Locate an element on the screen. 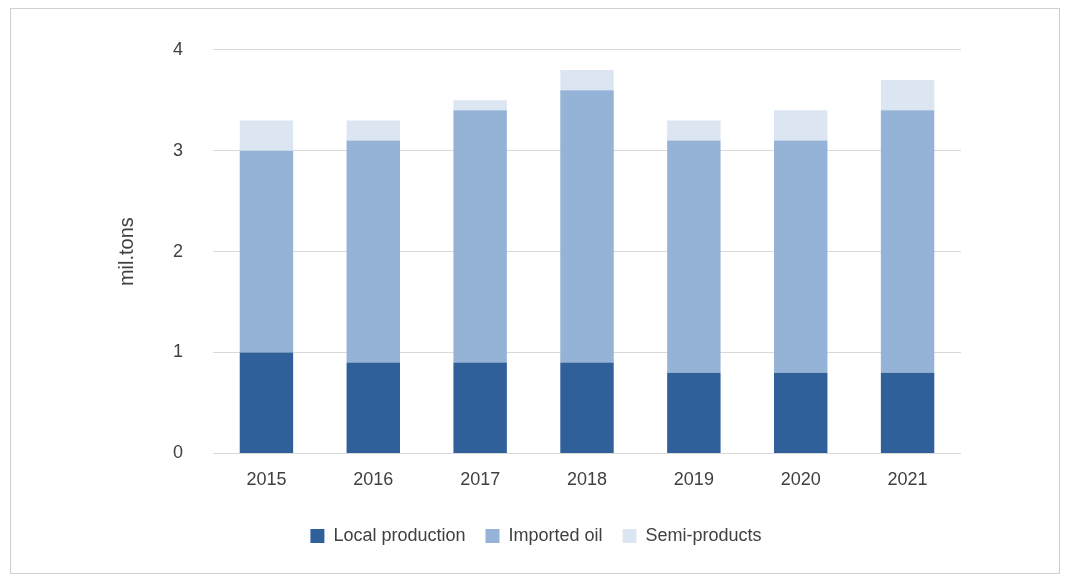 This screenshot has width=1068, height=580. y-tick-label: 2 is located at coordinates (178, 250).